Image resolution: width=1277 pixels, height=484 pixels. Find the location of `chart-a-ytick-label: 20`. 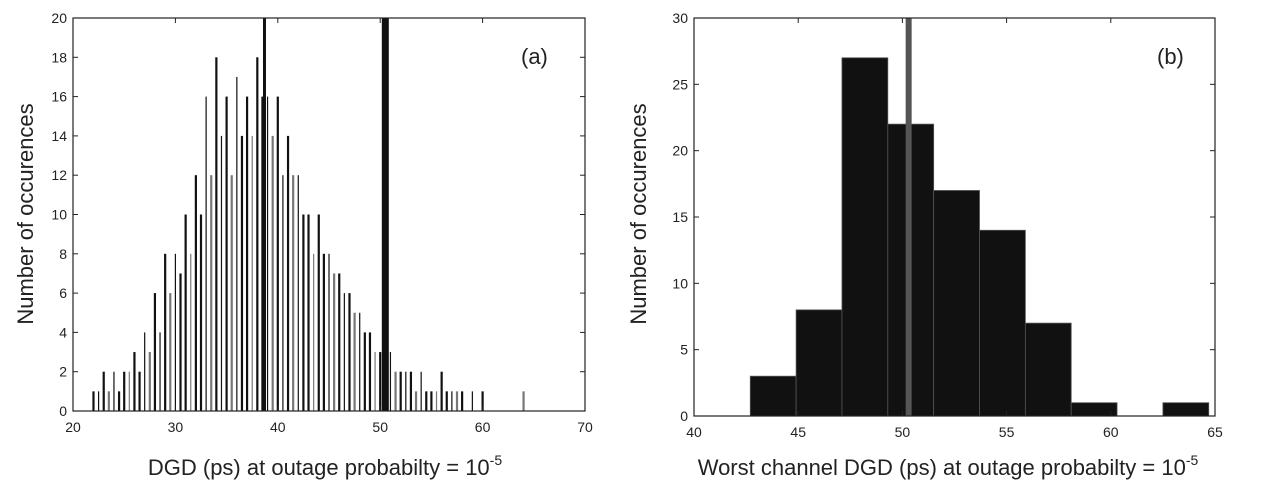

chart-a-ytick-label: 20 is located at coordinates (59, 18).